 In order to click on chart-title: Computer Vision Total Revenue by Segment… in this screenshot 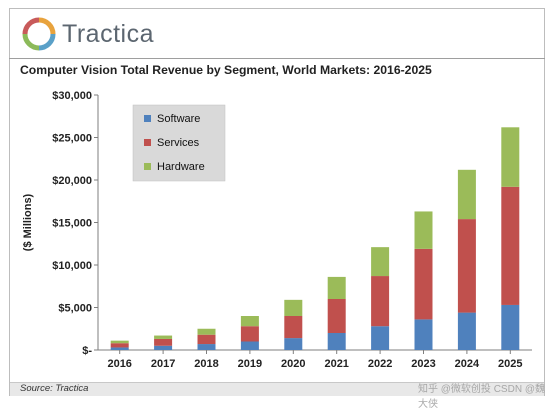, I will do `click(226, 70)`.